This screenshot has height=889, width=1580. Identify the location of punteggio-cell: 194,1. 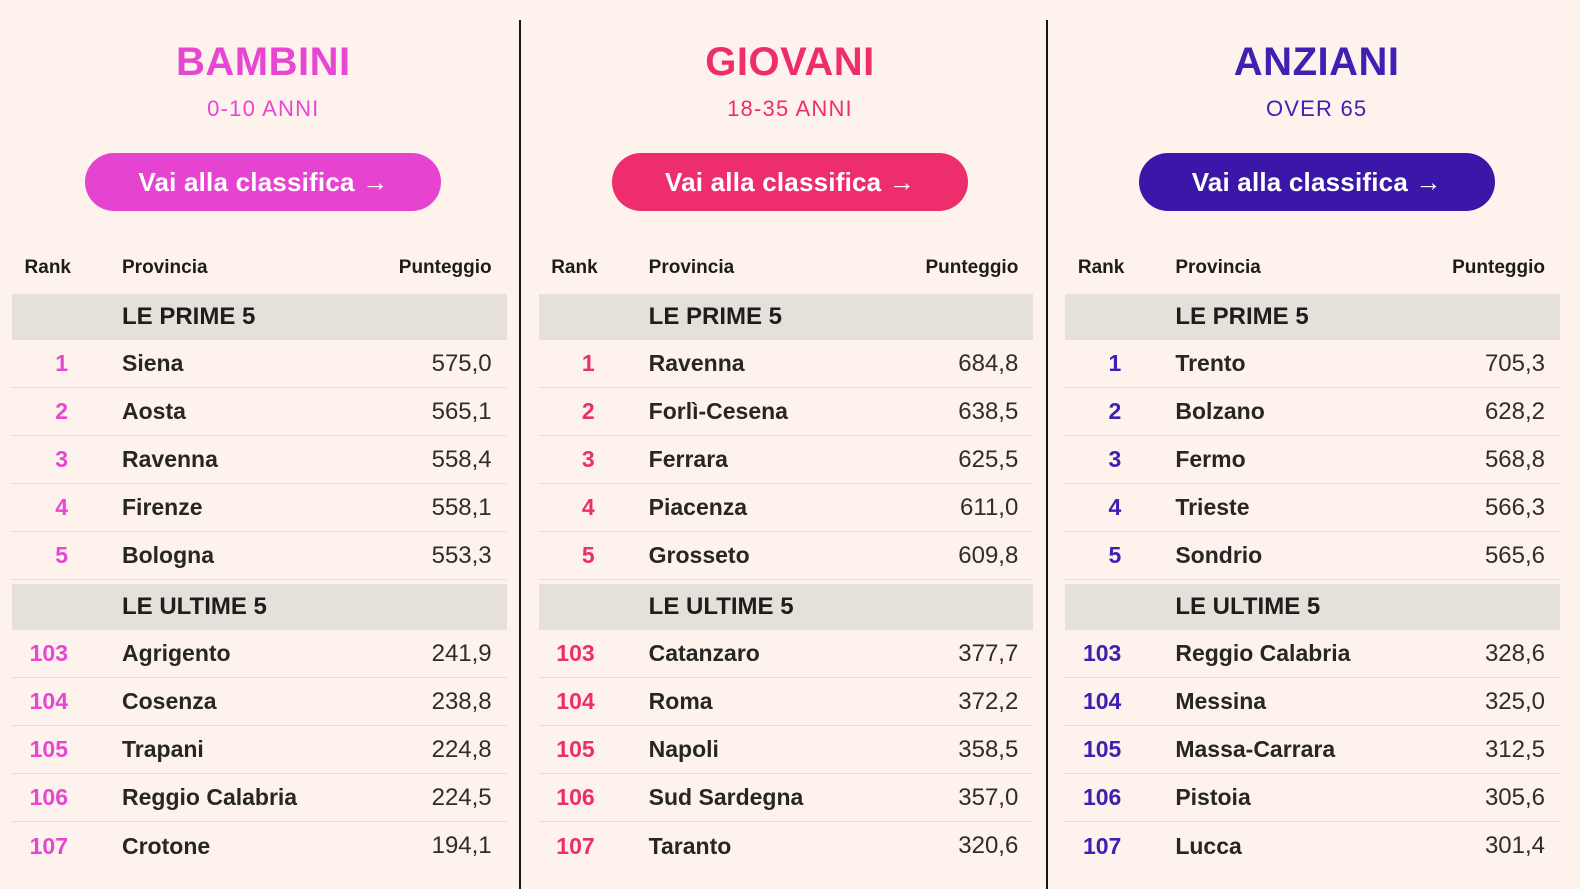
(461, 845).